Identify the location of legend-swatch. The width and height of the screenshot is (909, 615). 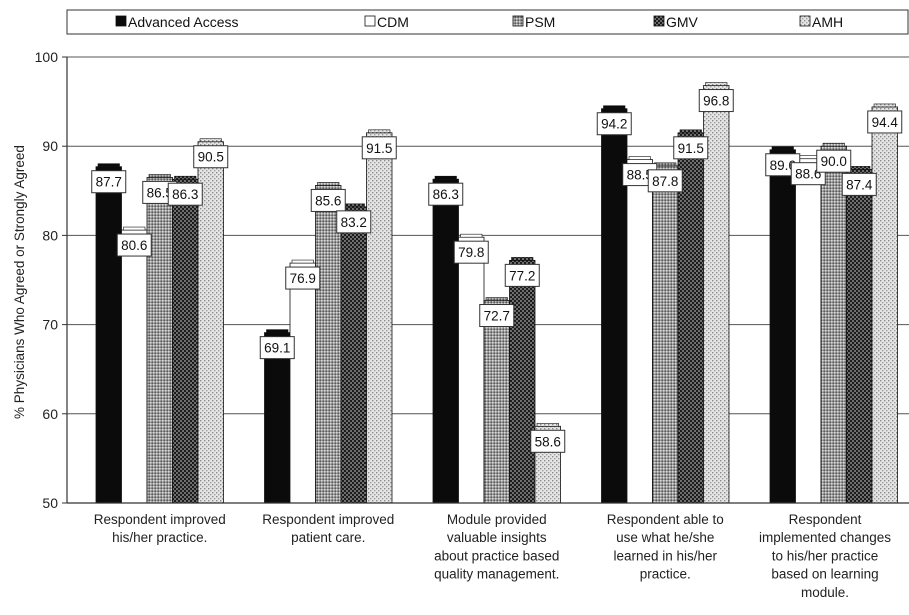
(518, 21).